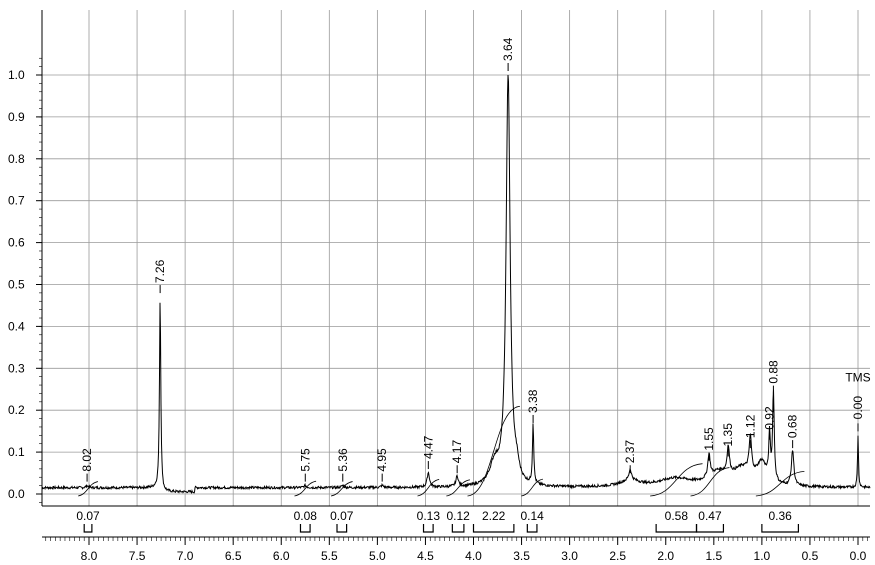  Describe the element at coordinates (16, 117) in the screenshot. I see `y-tick-label: 0.9` at that location.